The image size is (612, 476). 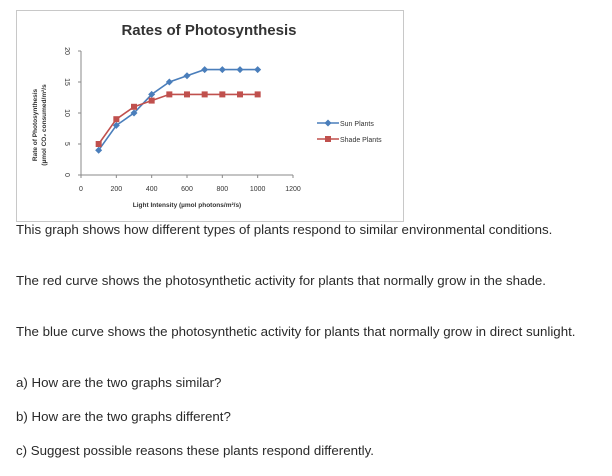 What do you see at coordinates (35, 124) in the screenshot?
I see `y-axis-label-line1: Rate of Photosynthesis` at bounding box center [35, 124].